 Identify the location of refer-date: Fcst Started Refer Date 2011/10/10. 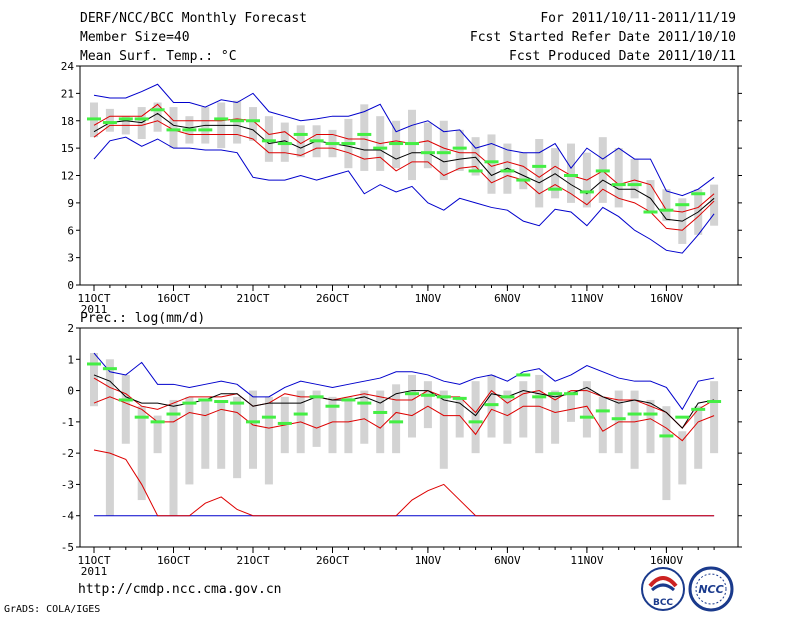
(602, 37).